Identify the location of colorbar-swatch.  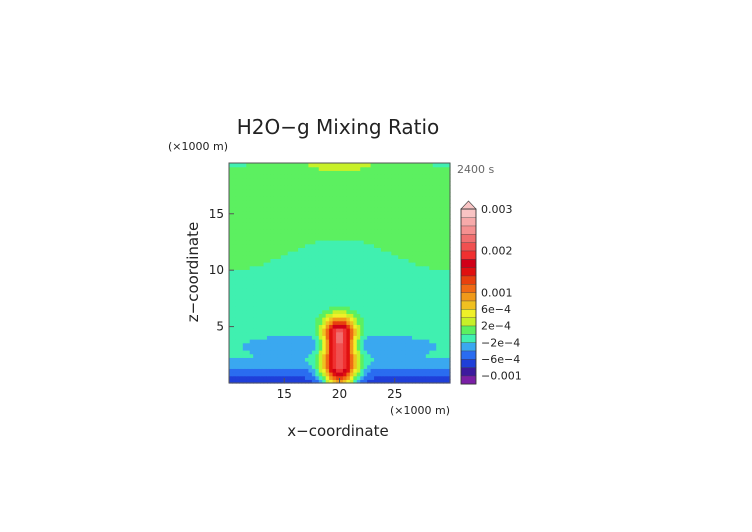
(468, 347).